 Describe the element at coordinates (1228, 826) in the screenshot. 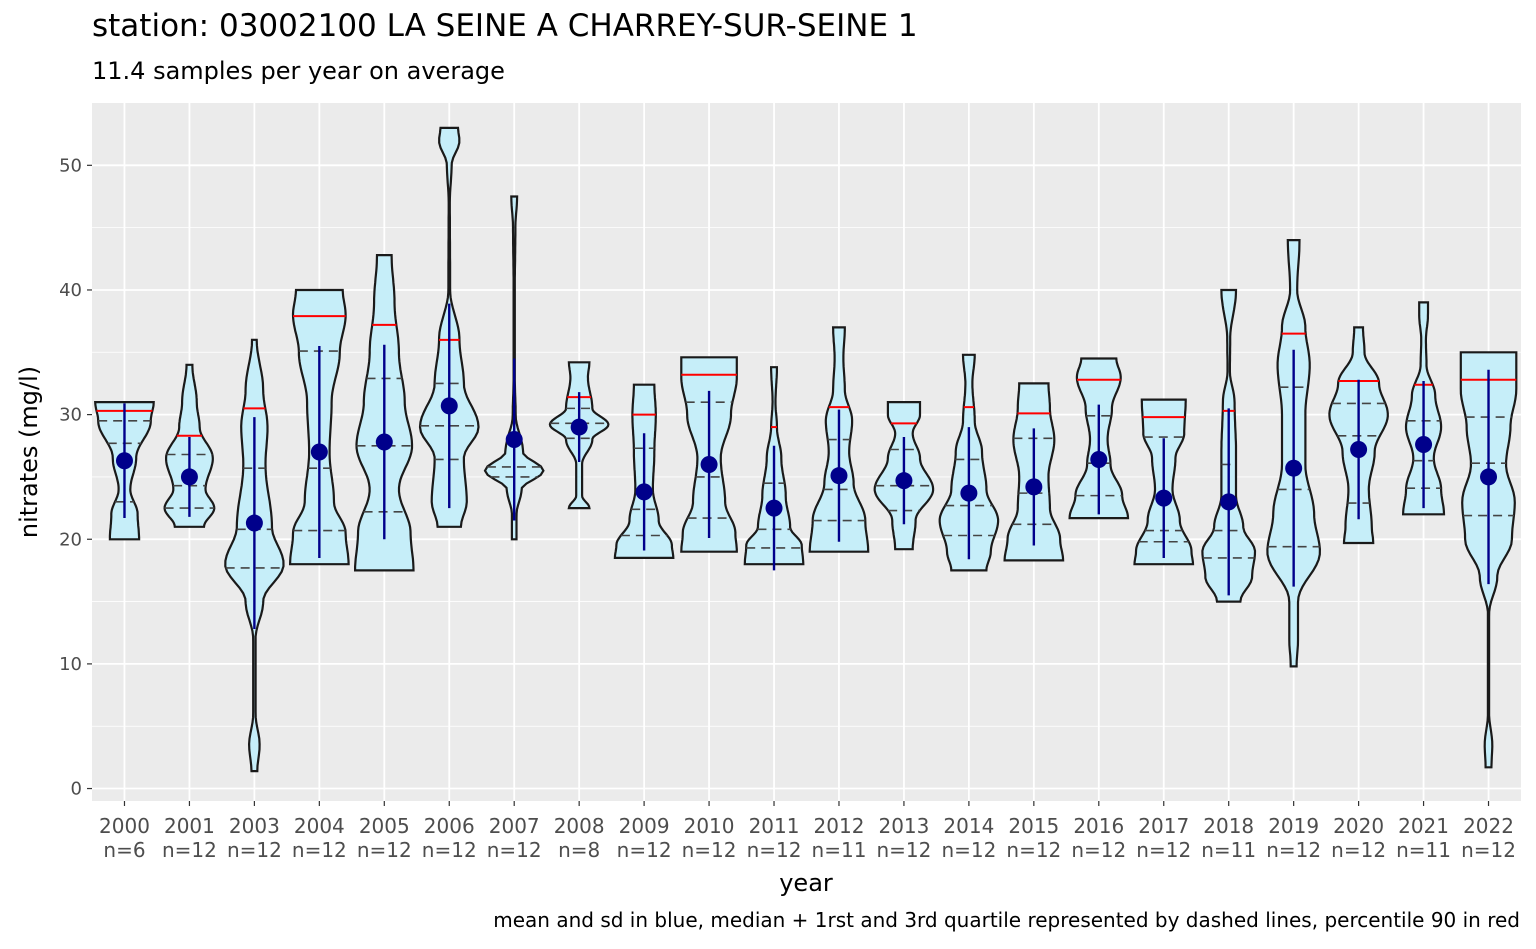

I see `x-tick-label: 2018` at that location.